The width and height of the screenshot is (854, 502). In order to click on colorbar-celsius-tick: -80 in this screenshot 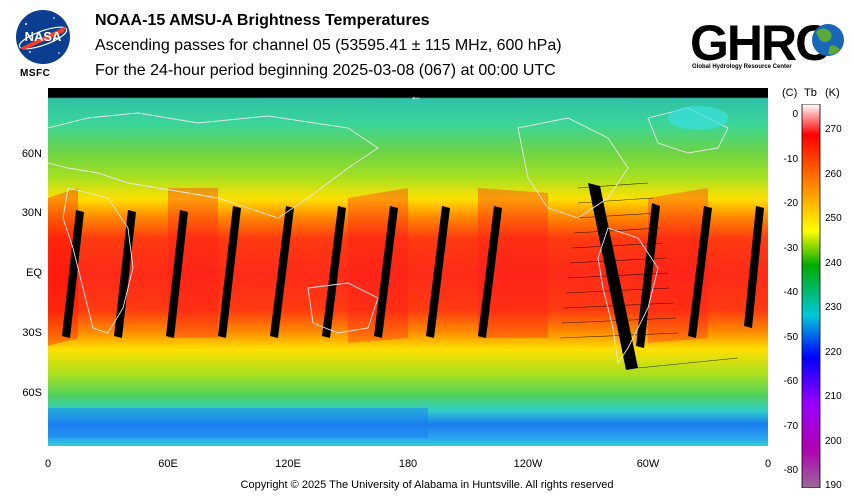, I will do `click(790, 470)`.